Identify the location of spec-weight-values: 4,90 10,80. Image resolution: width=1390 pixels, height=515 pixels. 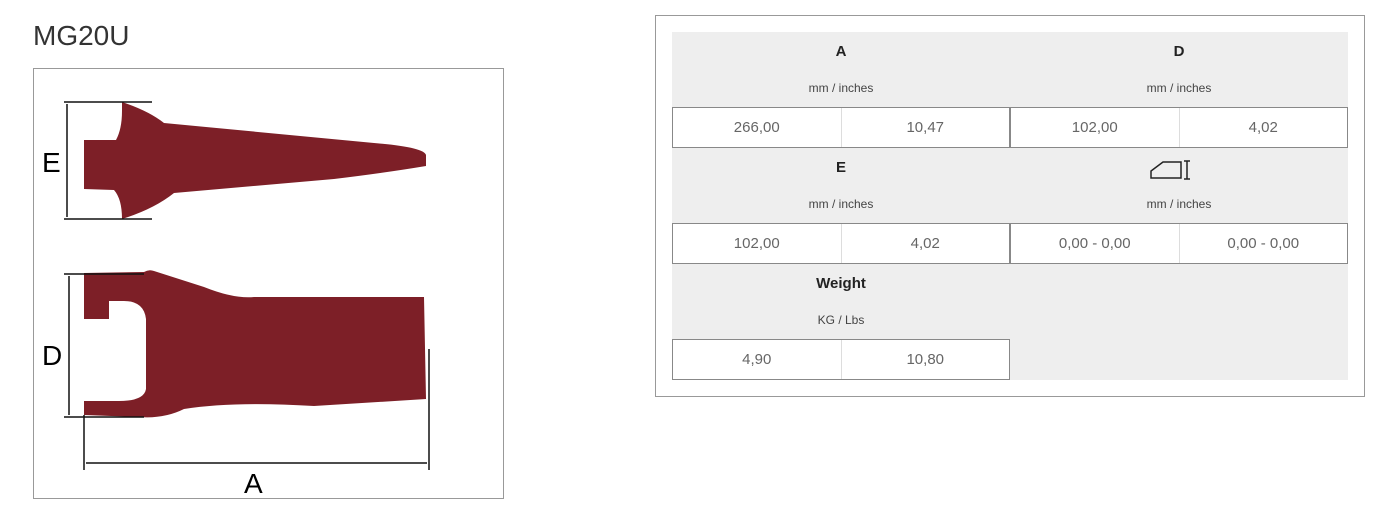
(841, 359).